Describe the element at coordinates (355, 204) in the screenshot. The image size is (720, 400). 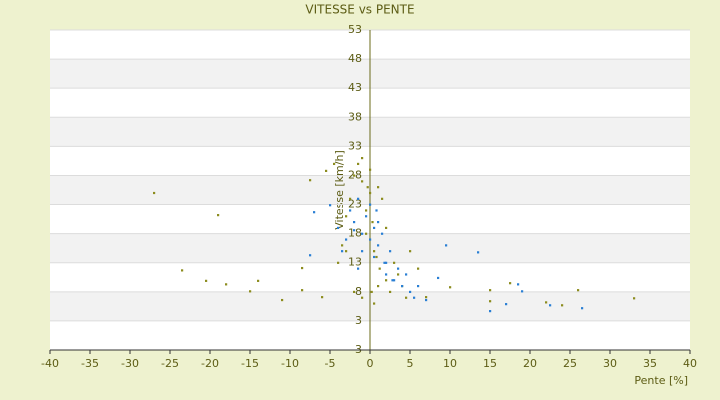
I see `y-tick-label: 23` at that location.